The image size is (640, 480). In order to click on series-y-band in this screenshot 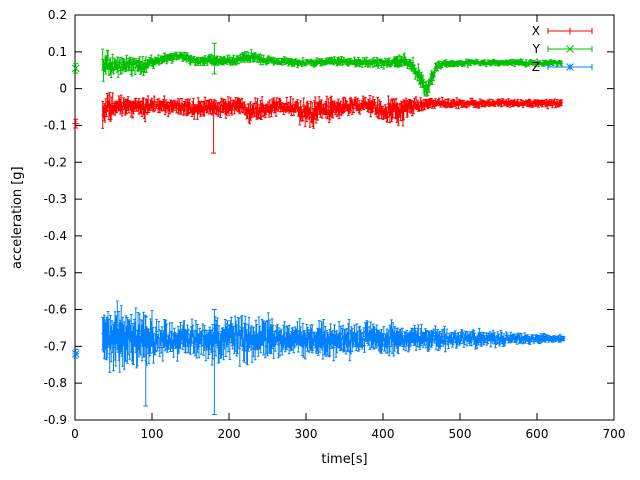, I will do `click(332, 69)`.